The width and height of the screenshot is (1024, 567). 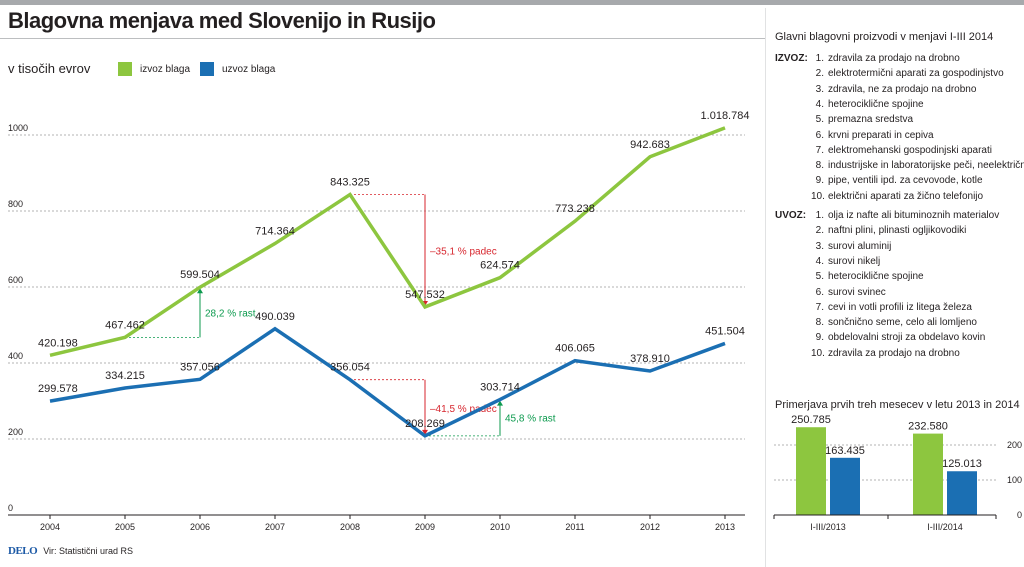 What do you see at coordinates (500, 266) in the screenshot?
I see `data-label: 624.574` at bounding box center [500, 266].